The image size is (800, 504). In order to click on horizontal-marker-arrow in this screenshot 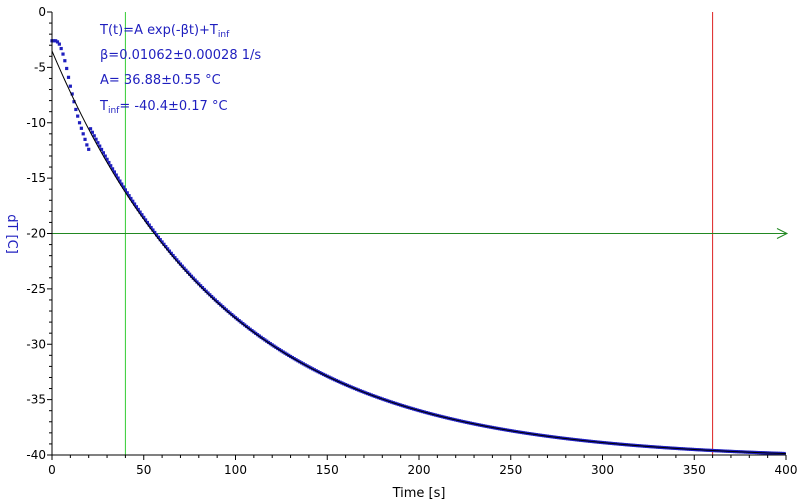, I will do `click(782, 233)`.